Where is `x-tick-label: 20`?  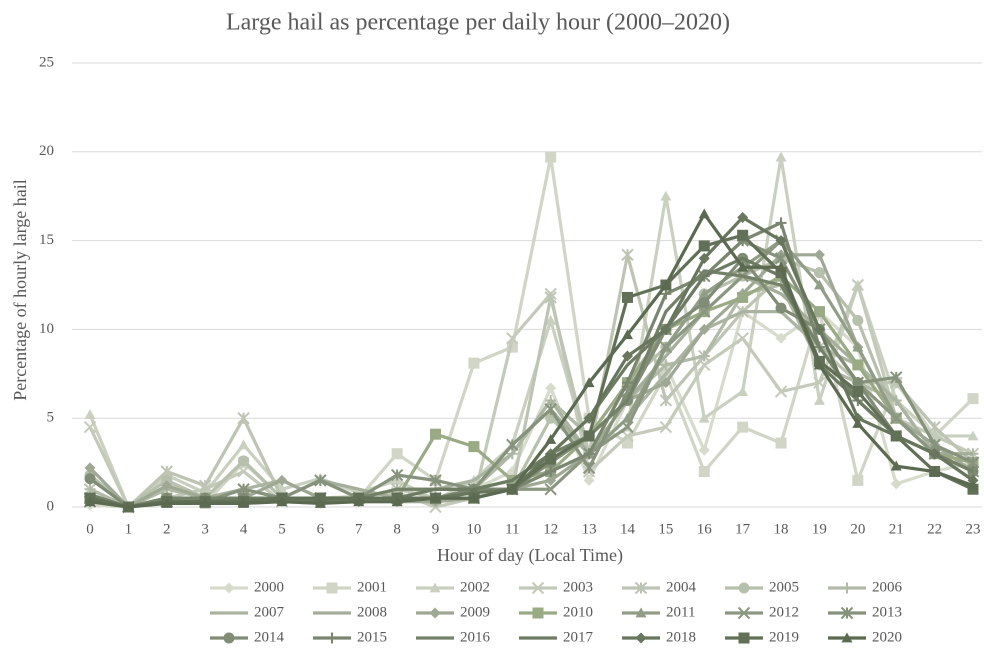
x-tick-label: 20 is located at coordinates (857, 529).